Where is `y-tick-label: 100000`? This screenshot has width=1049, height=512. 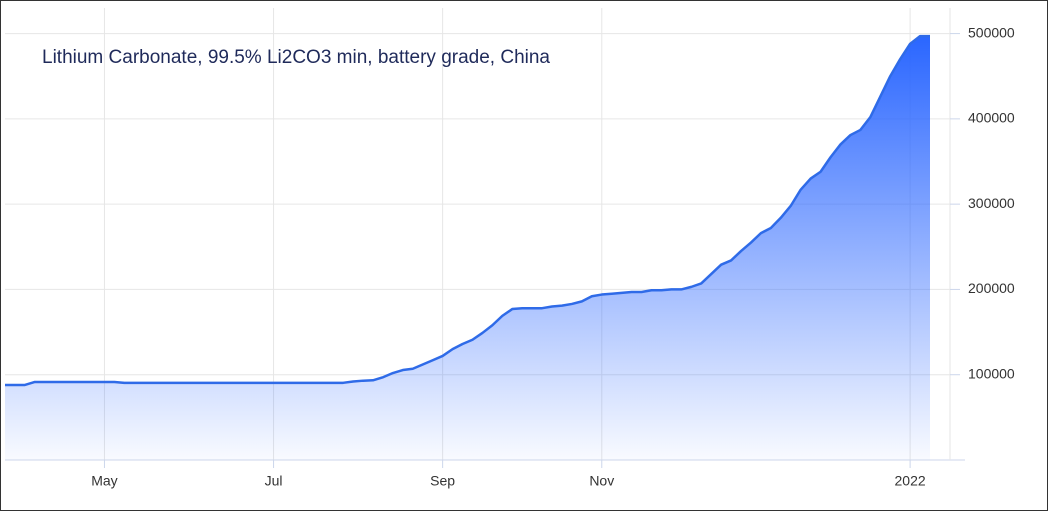 y-tick-label: 100000 is located at coordinates (991, 373).